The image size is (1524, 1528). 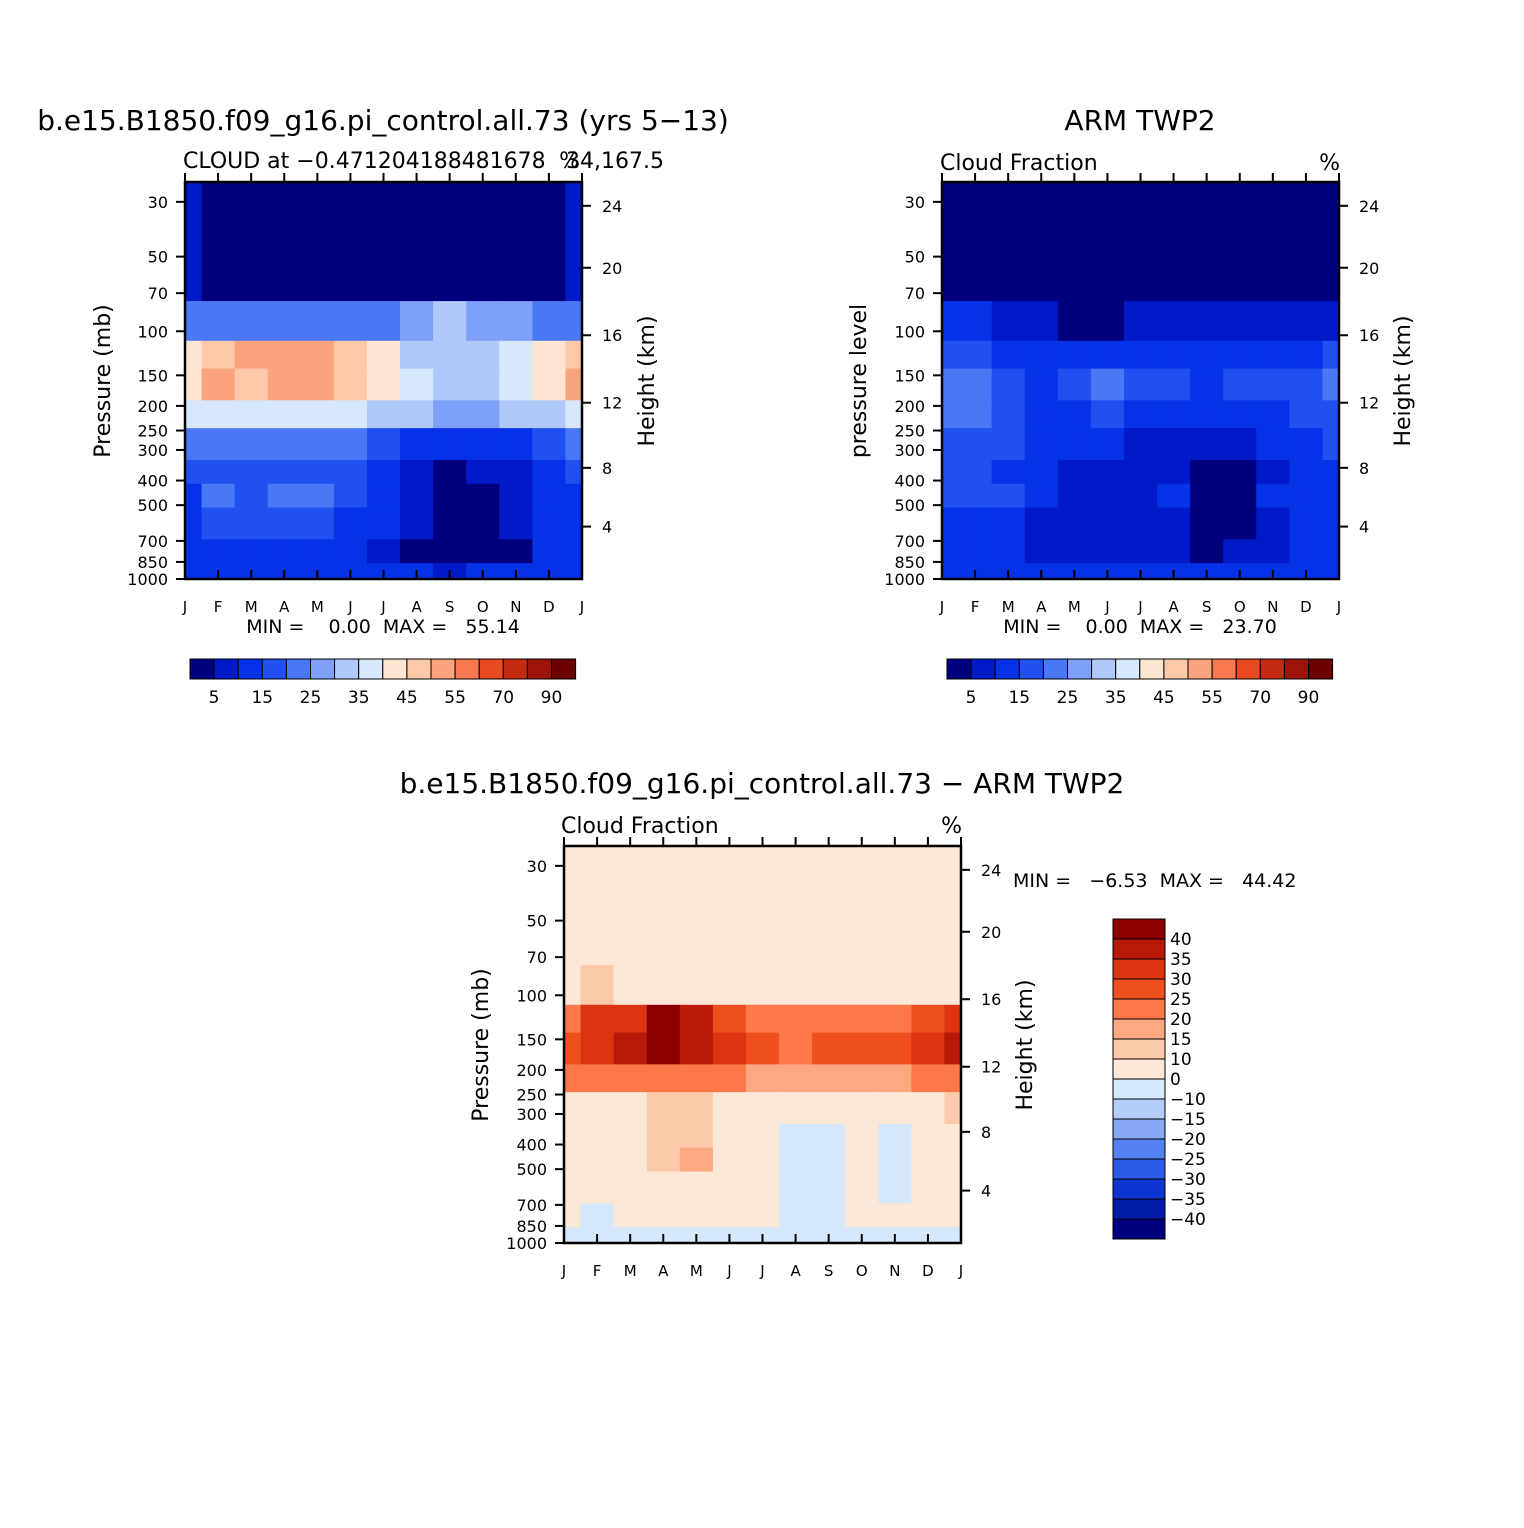 What do you see at coordinates (1181, 1060) in the screenshot?
I see `colorbar-label: 10` at bounding box center [1181, 1060].